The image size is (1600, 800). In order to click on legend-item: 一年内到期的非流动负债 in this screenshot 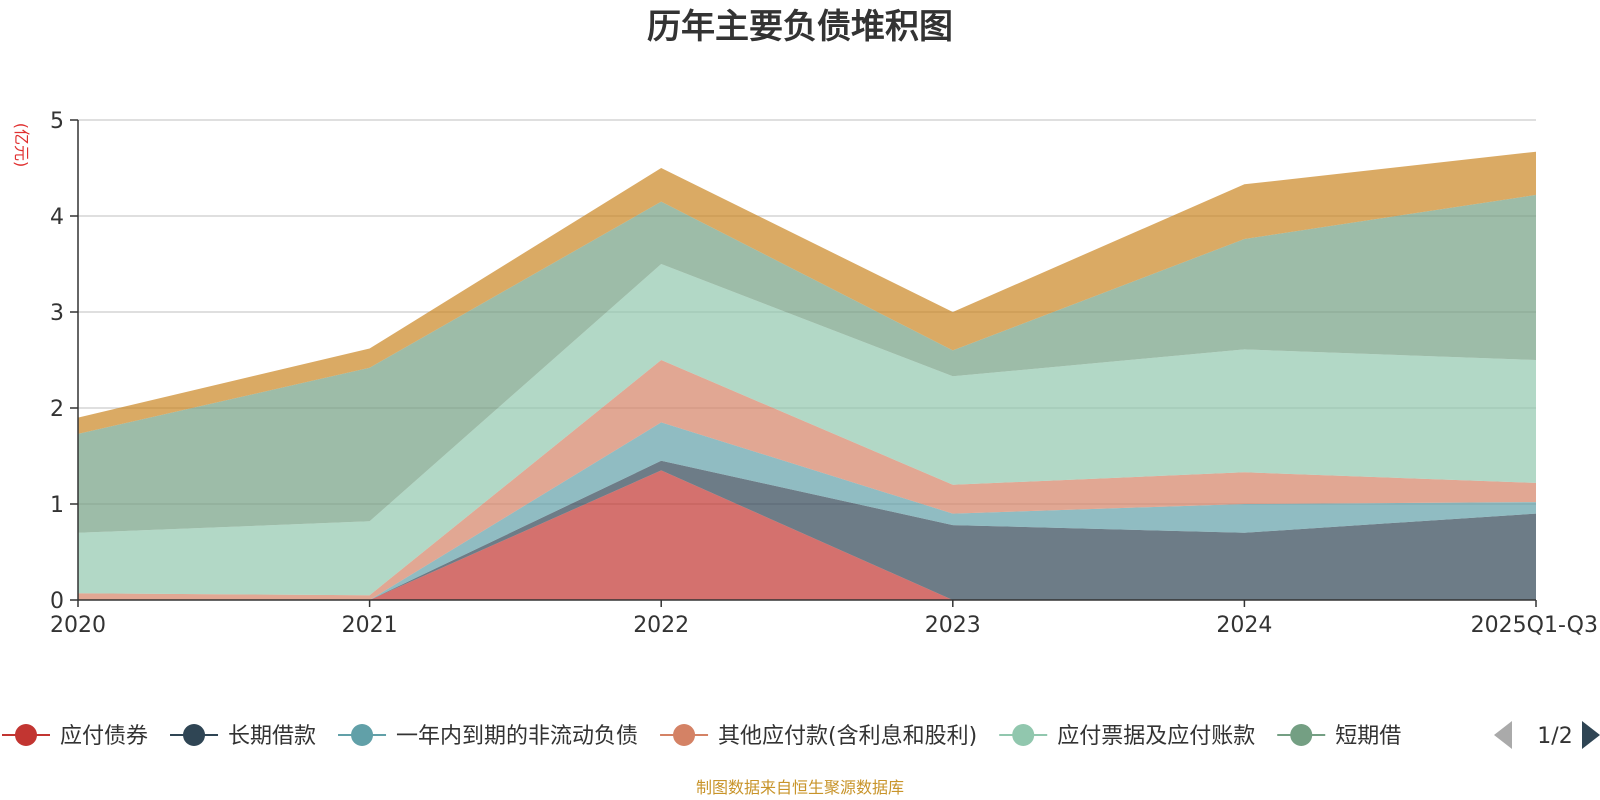, I will do `click(488, 736)`.